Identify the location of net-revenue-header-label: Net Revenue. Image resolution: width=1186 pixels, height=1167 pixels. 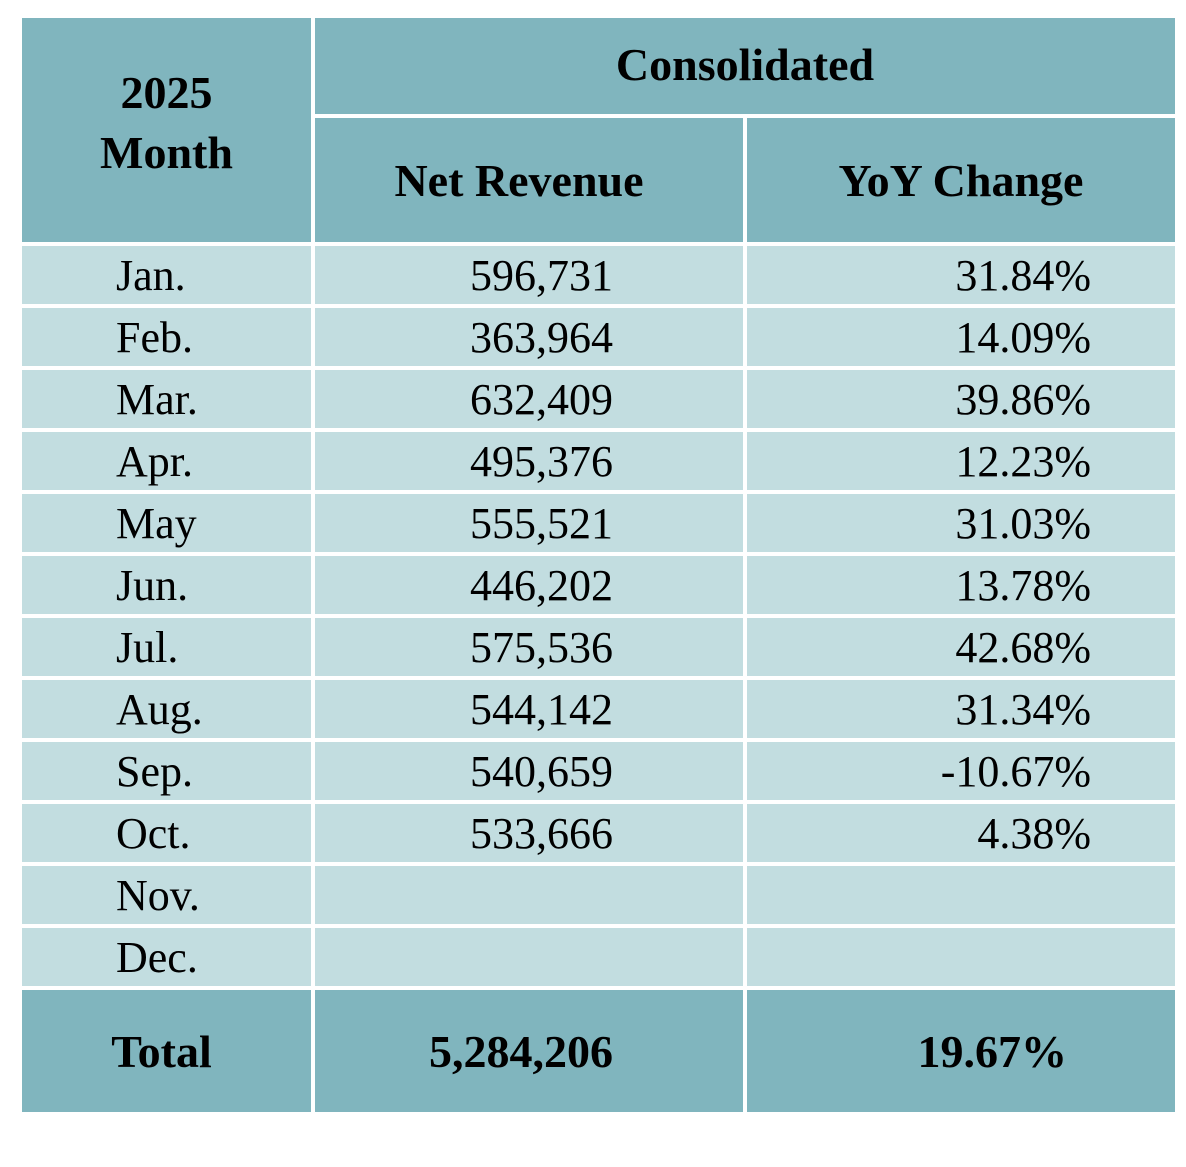
(519, 180).